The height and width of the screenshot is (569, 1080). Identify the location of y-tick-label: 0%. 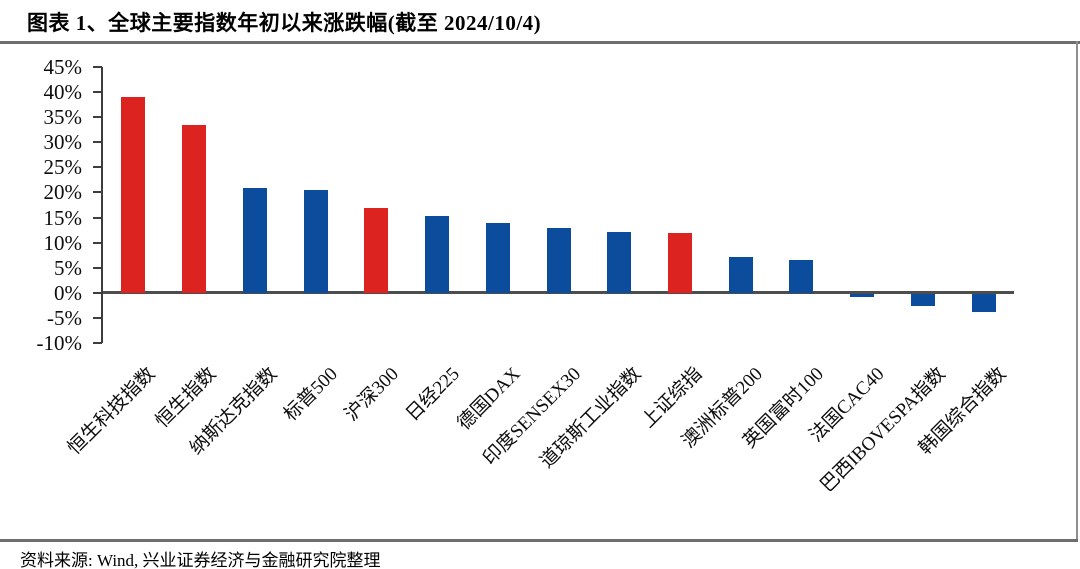
(68, 292).